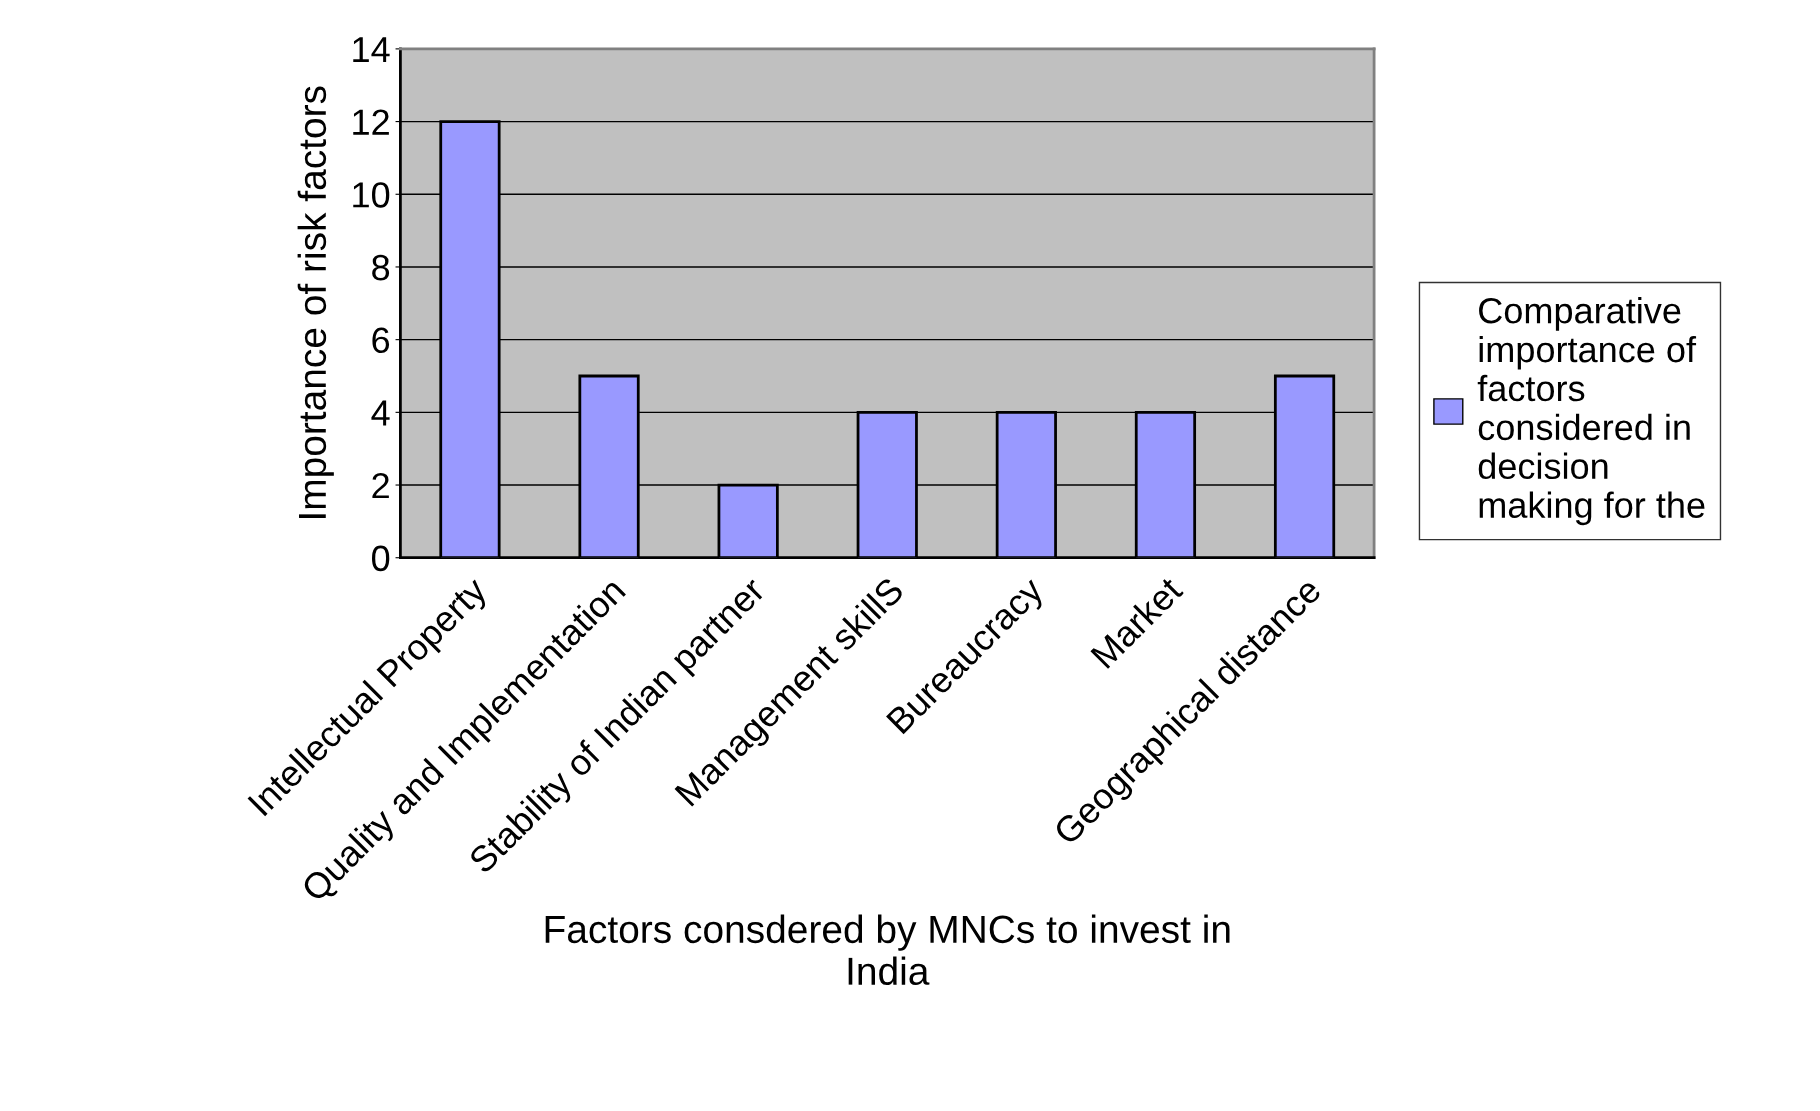 This screenshot has width=1820, height=1111. I want to click on legend-label: Comparative importance of factors considered in decision making for the, so click(1591, 411).